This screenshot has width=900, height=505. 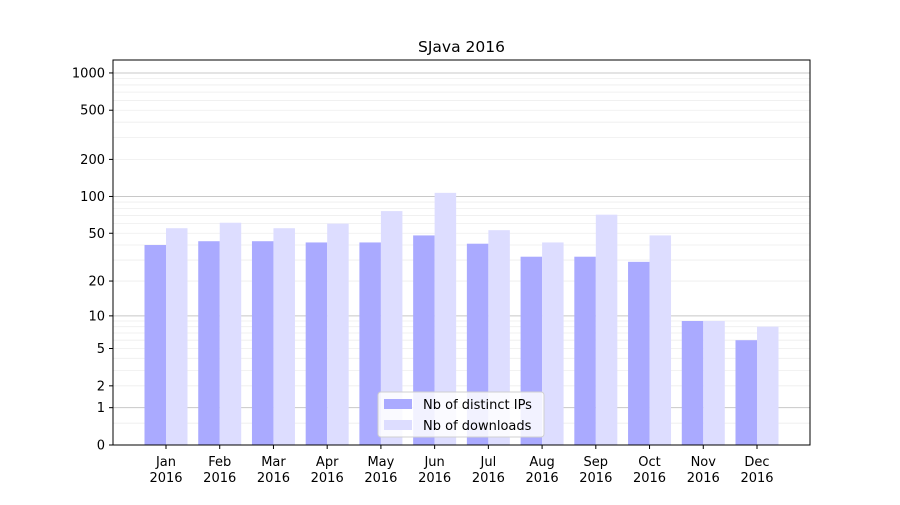 I want to click on y-tick-label: 1000, so click(x=88, y=73).